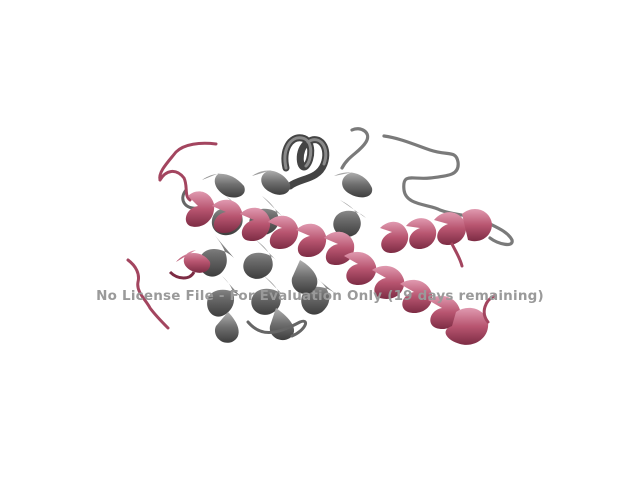 This screenshot has width=640, height=480. I want to click on pink-helix-upper-right, so click(436, 238).